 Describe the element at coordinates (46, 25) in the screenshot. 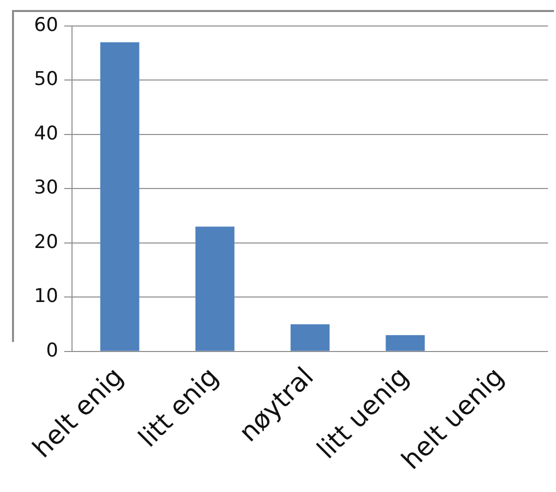

I see `y-tick-label: 60` at that location.